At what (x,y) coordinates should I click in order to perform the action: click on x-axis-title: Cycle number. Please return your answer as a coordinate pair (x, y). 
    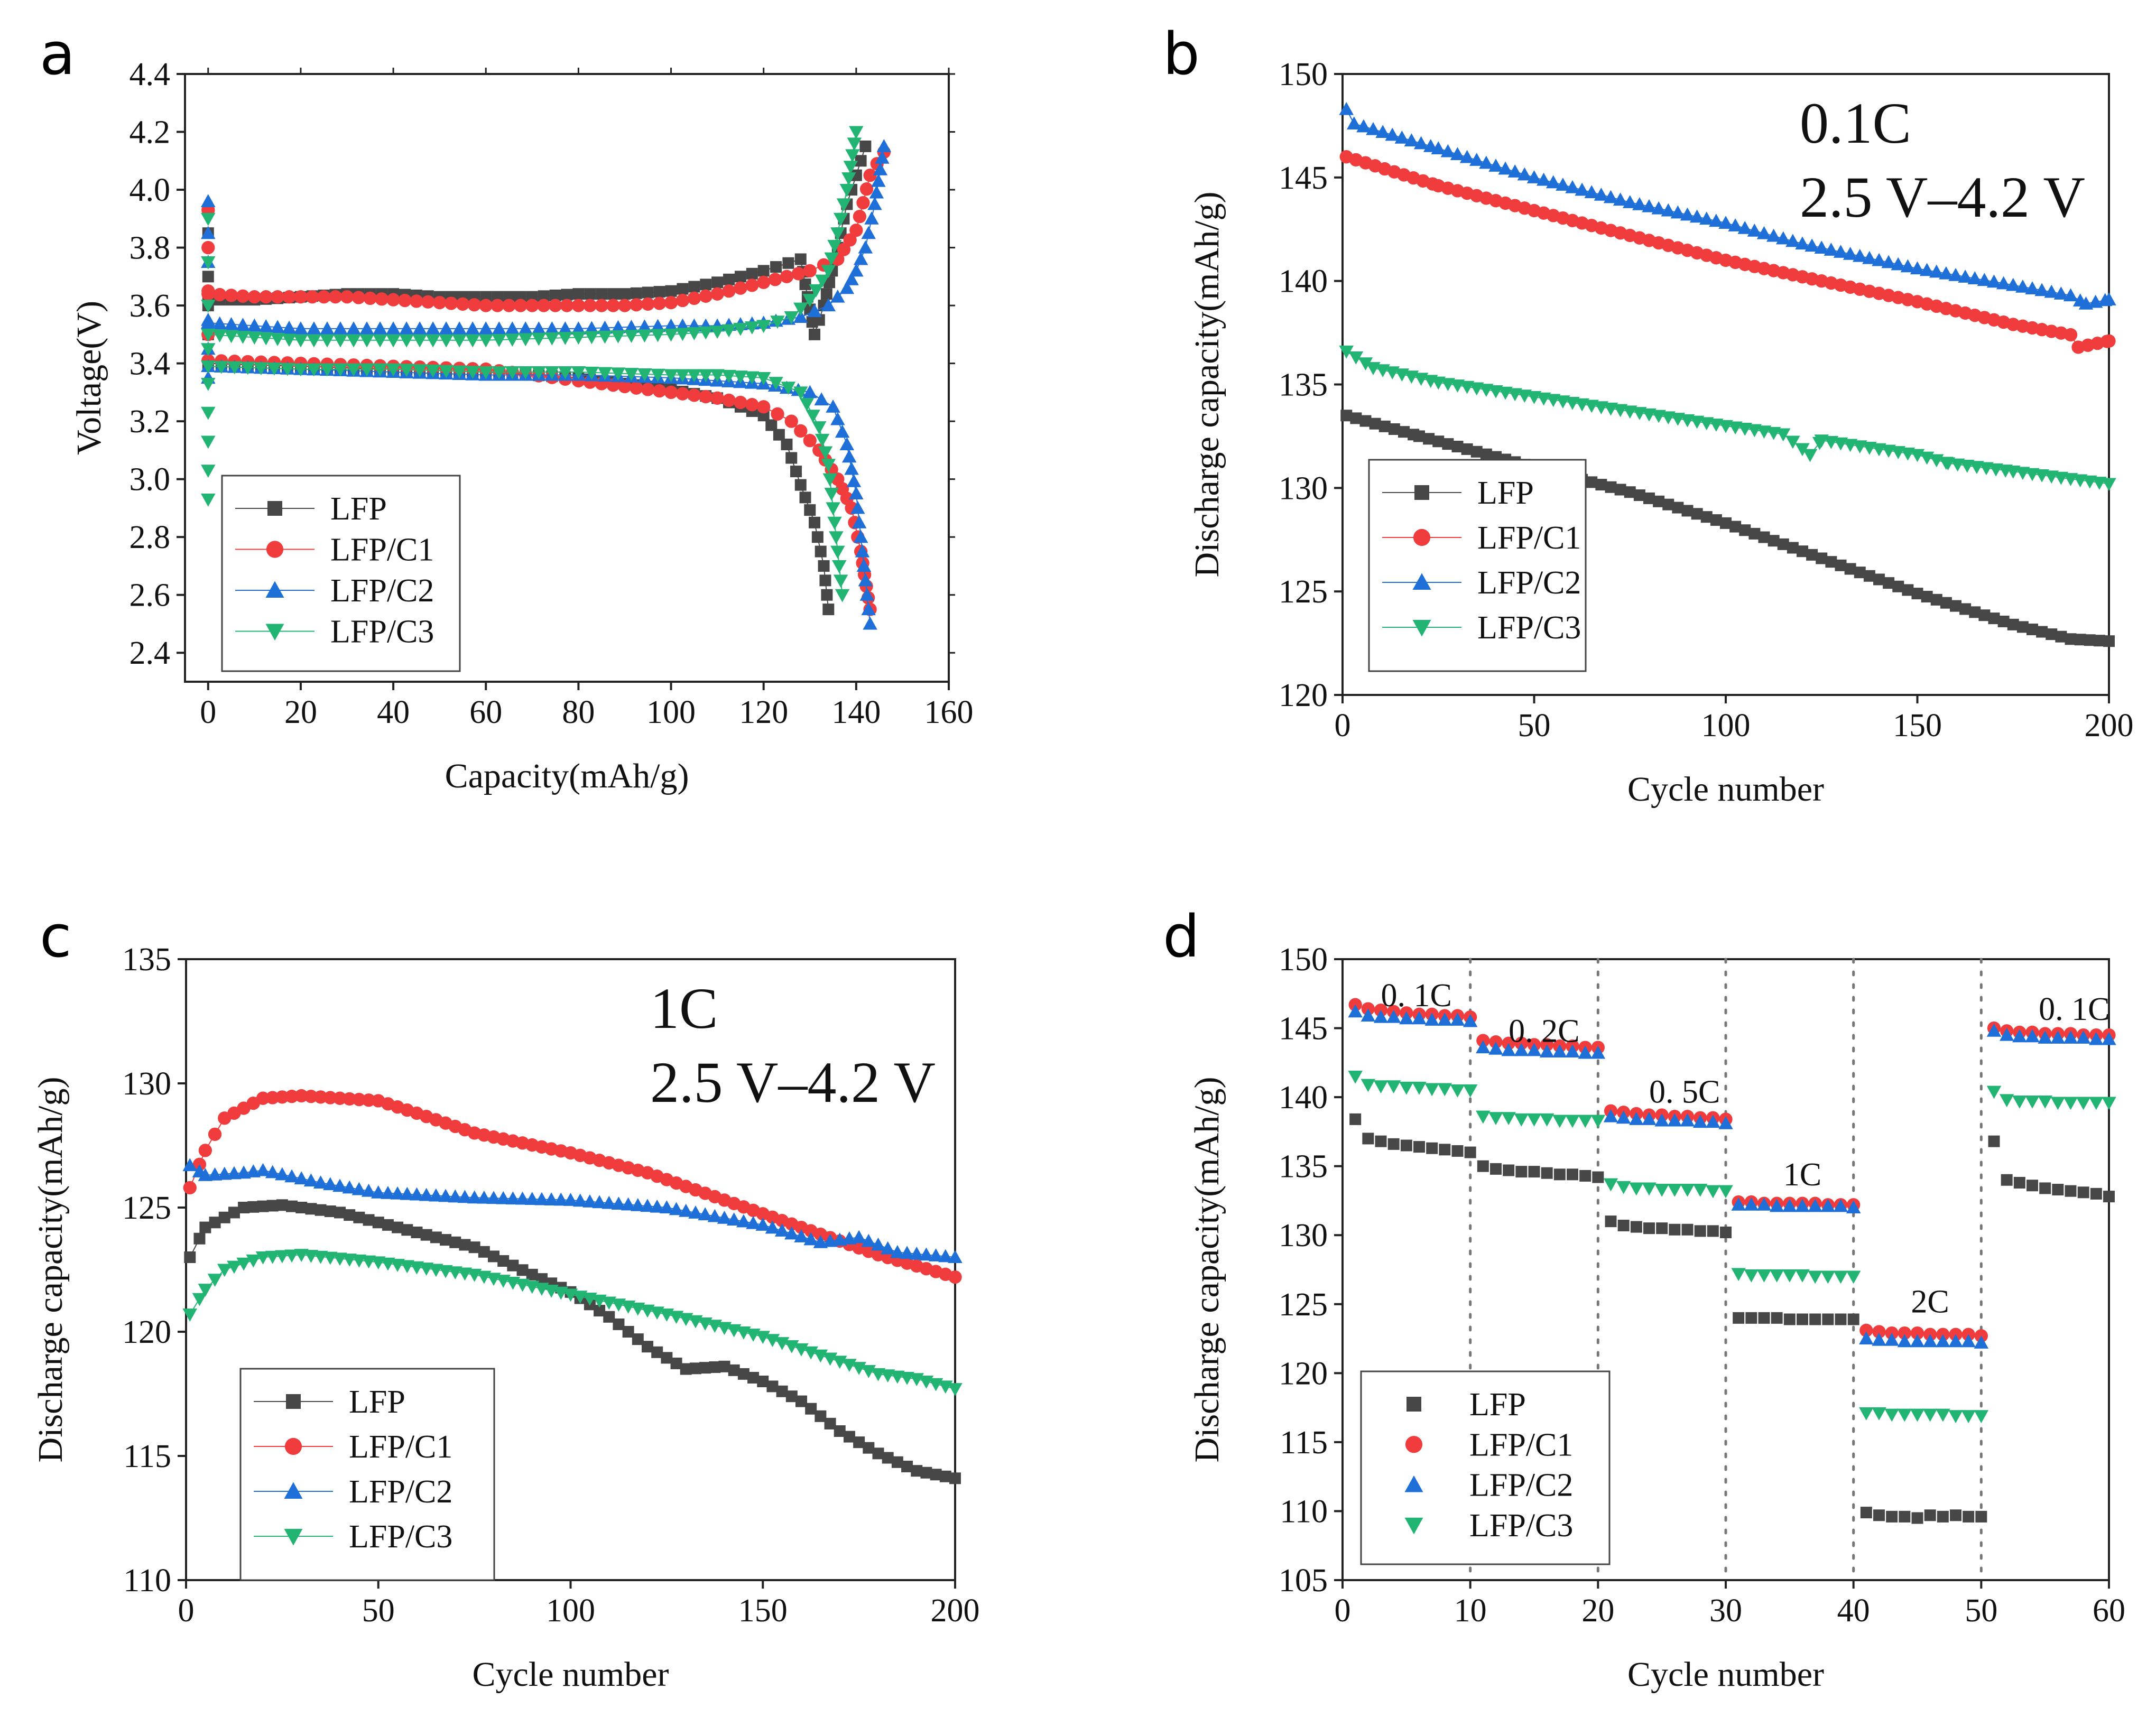
    Looking at the image, I should click on (1725, 1674).